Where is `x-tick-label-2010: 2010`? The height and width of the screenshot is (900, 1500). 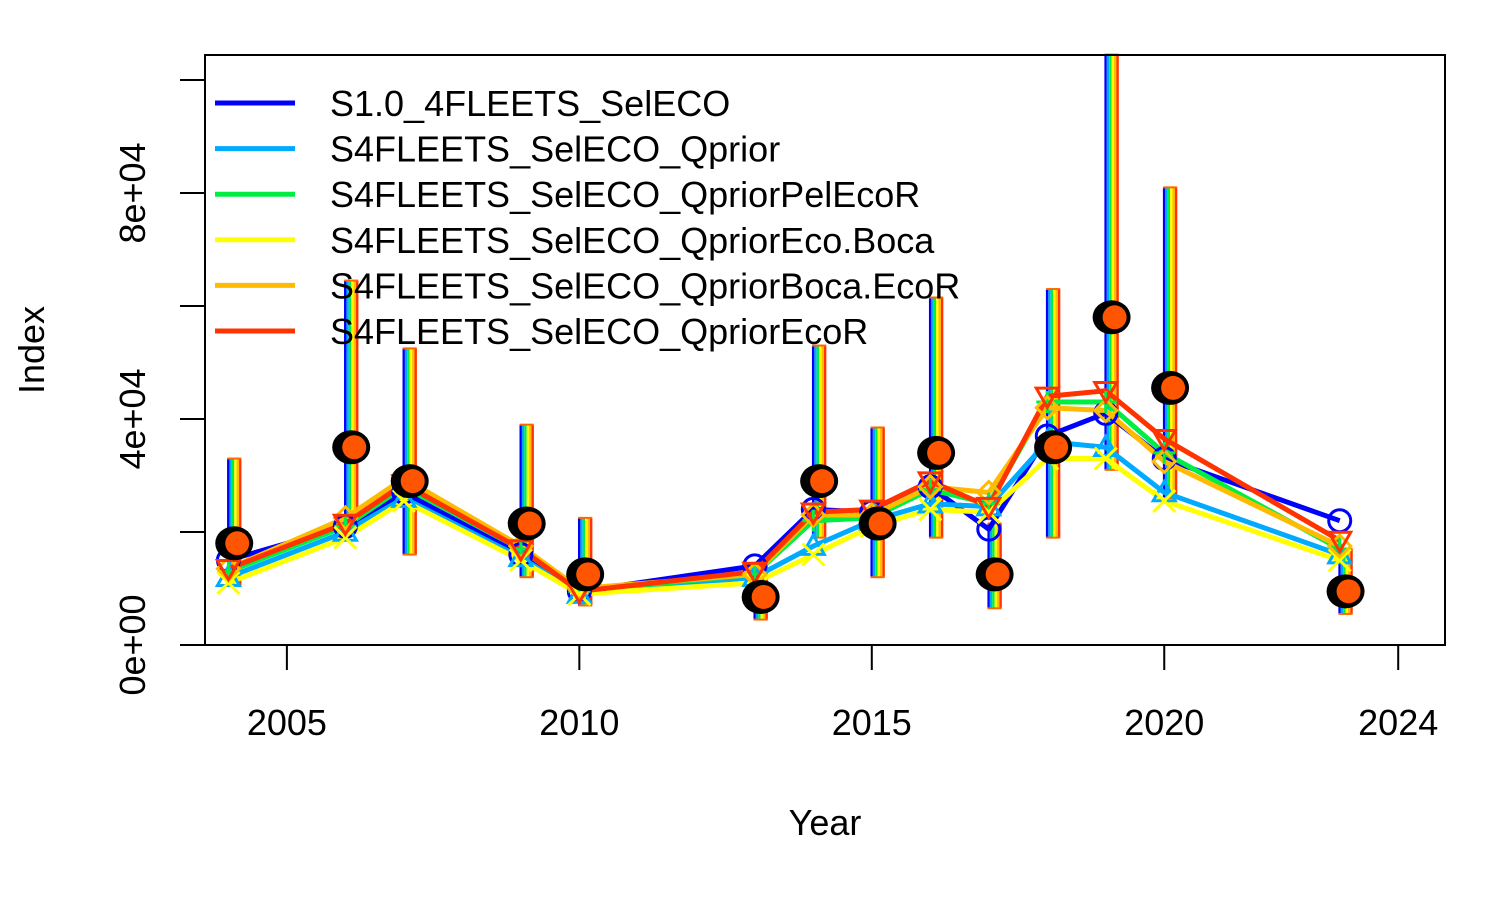 x-tick-label-2010: 2010 is located at coordinates (579, 722).